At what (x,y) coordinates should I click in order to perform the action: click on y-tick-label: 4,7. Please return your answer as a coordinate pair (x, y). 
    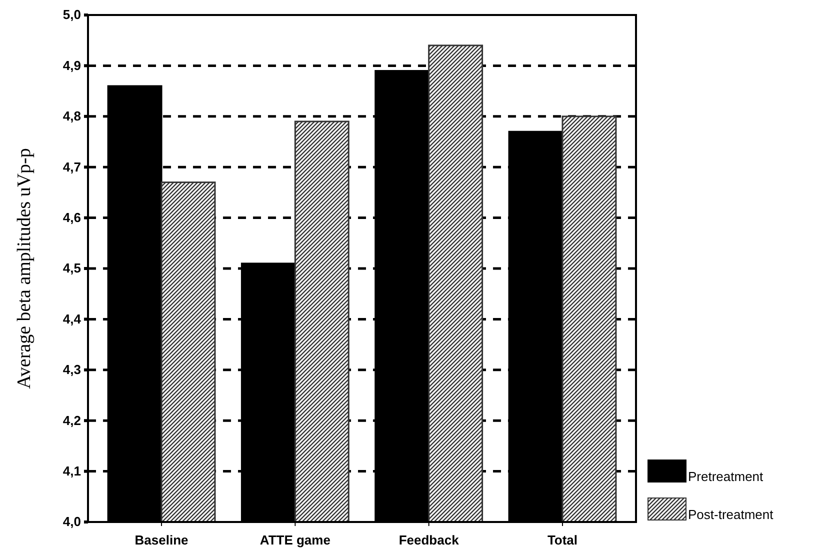
    Looking at the image, I should click on (71, 166).